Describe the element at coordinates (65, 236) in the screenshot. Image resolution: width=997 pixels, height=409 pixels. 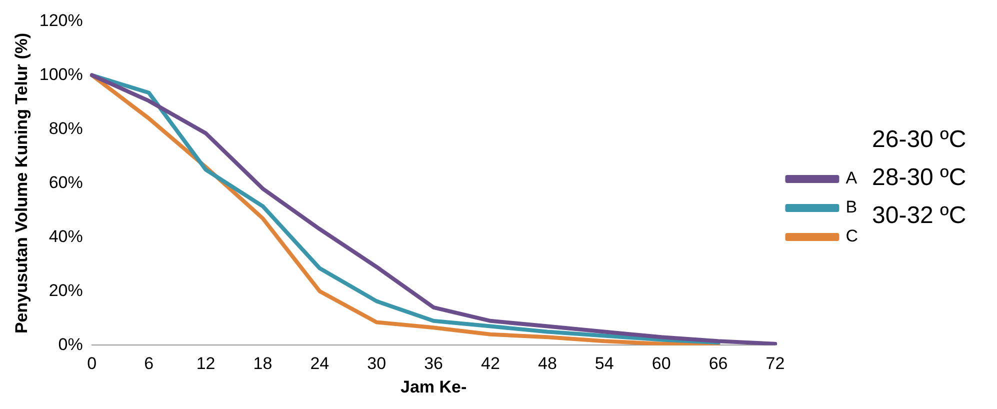
I see `y-tick-label: 40%` at that location.